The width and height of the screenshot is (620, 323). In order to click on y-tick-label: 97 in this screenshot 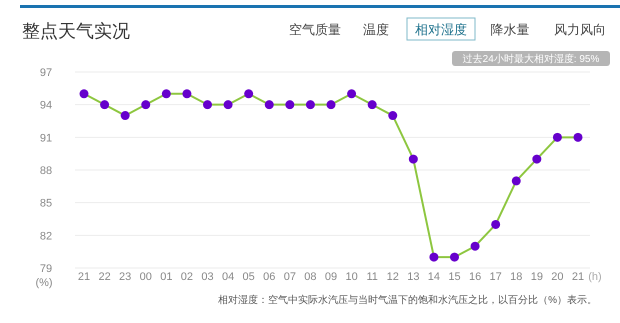, I will do `click(46, 73)`.